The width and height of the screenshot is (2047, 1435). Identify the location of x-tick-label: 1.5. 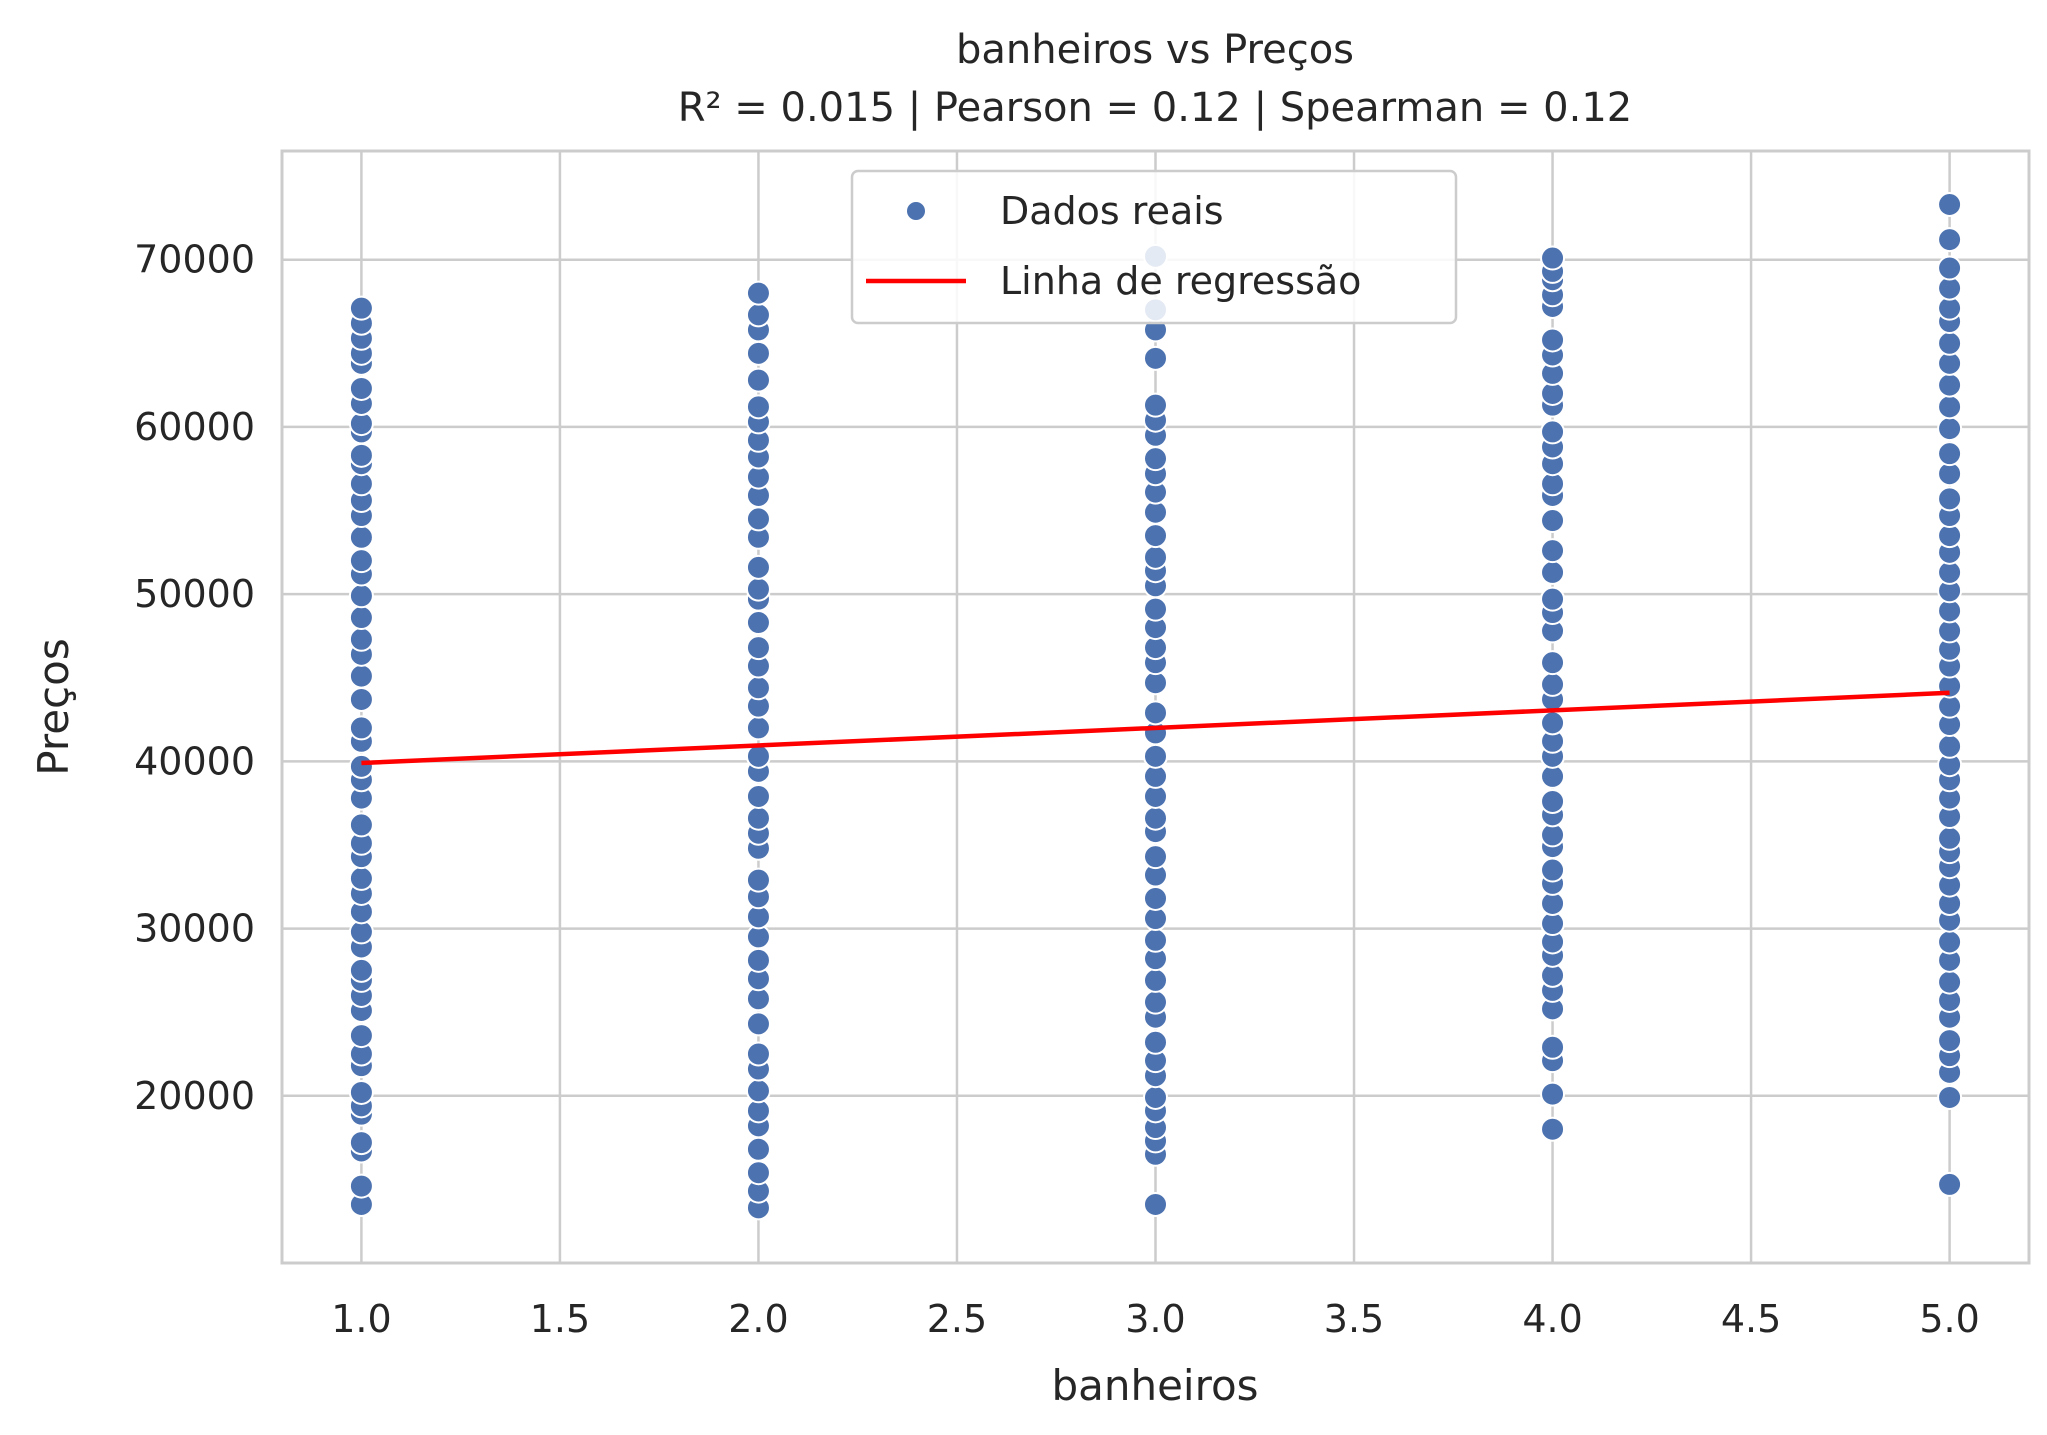
(560, 1319).